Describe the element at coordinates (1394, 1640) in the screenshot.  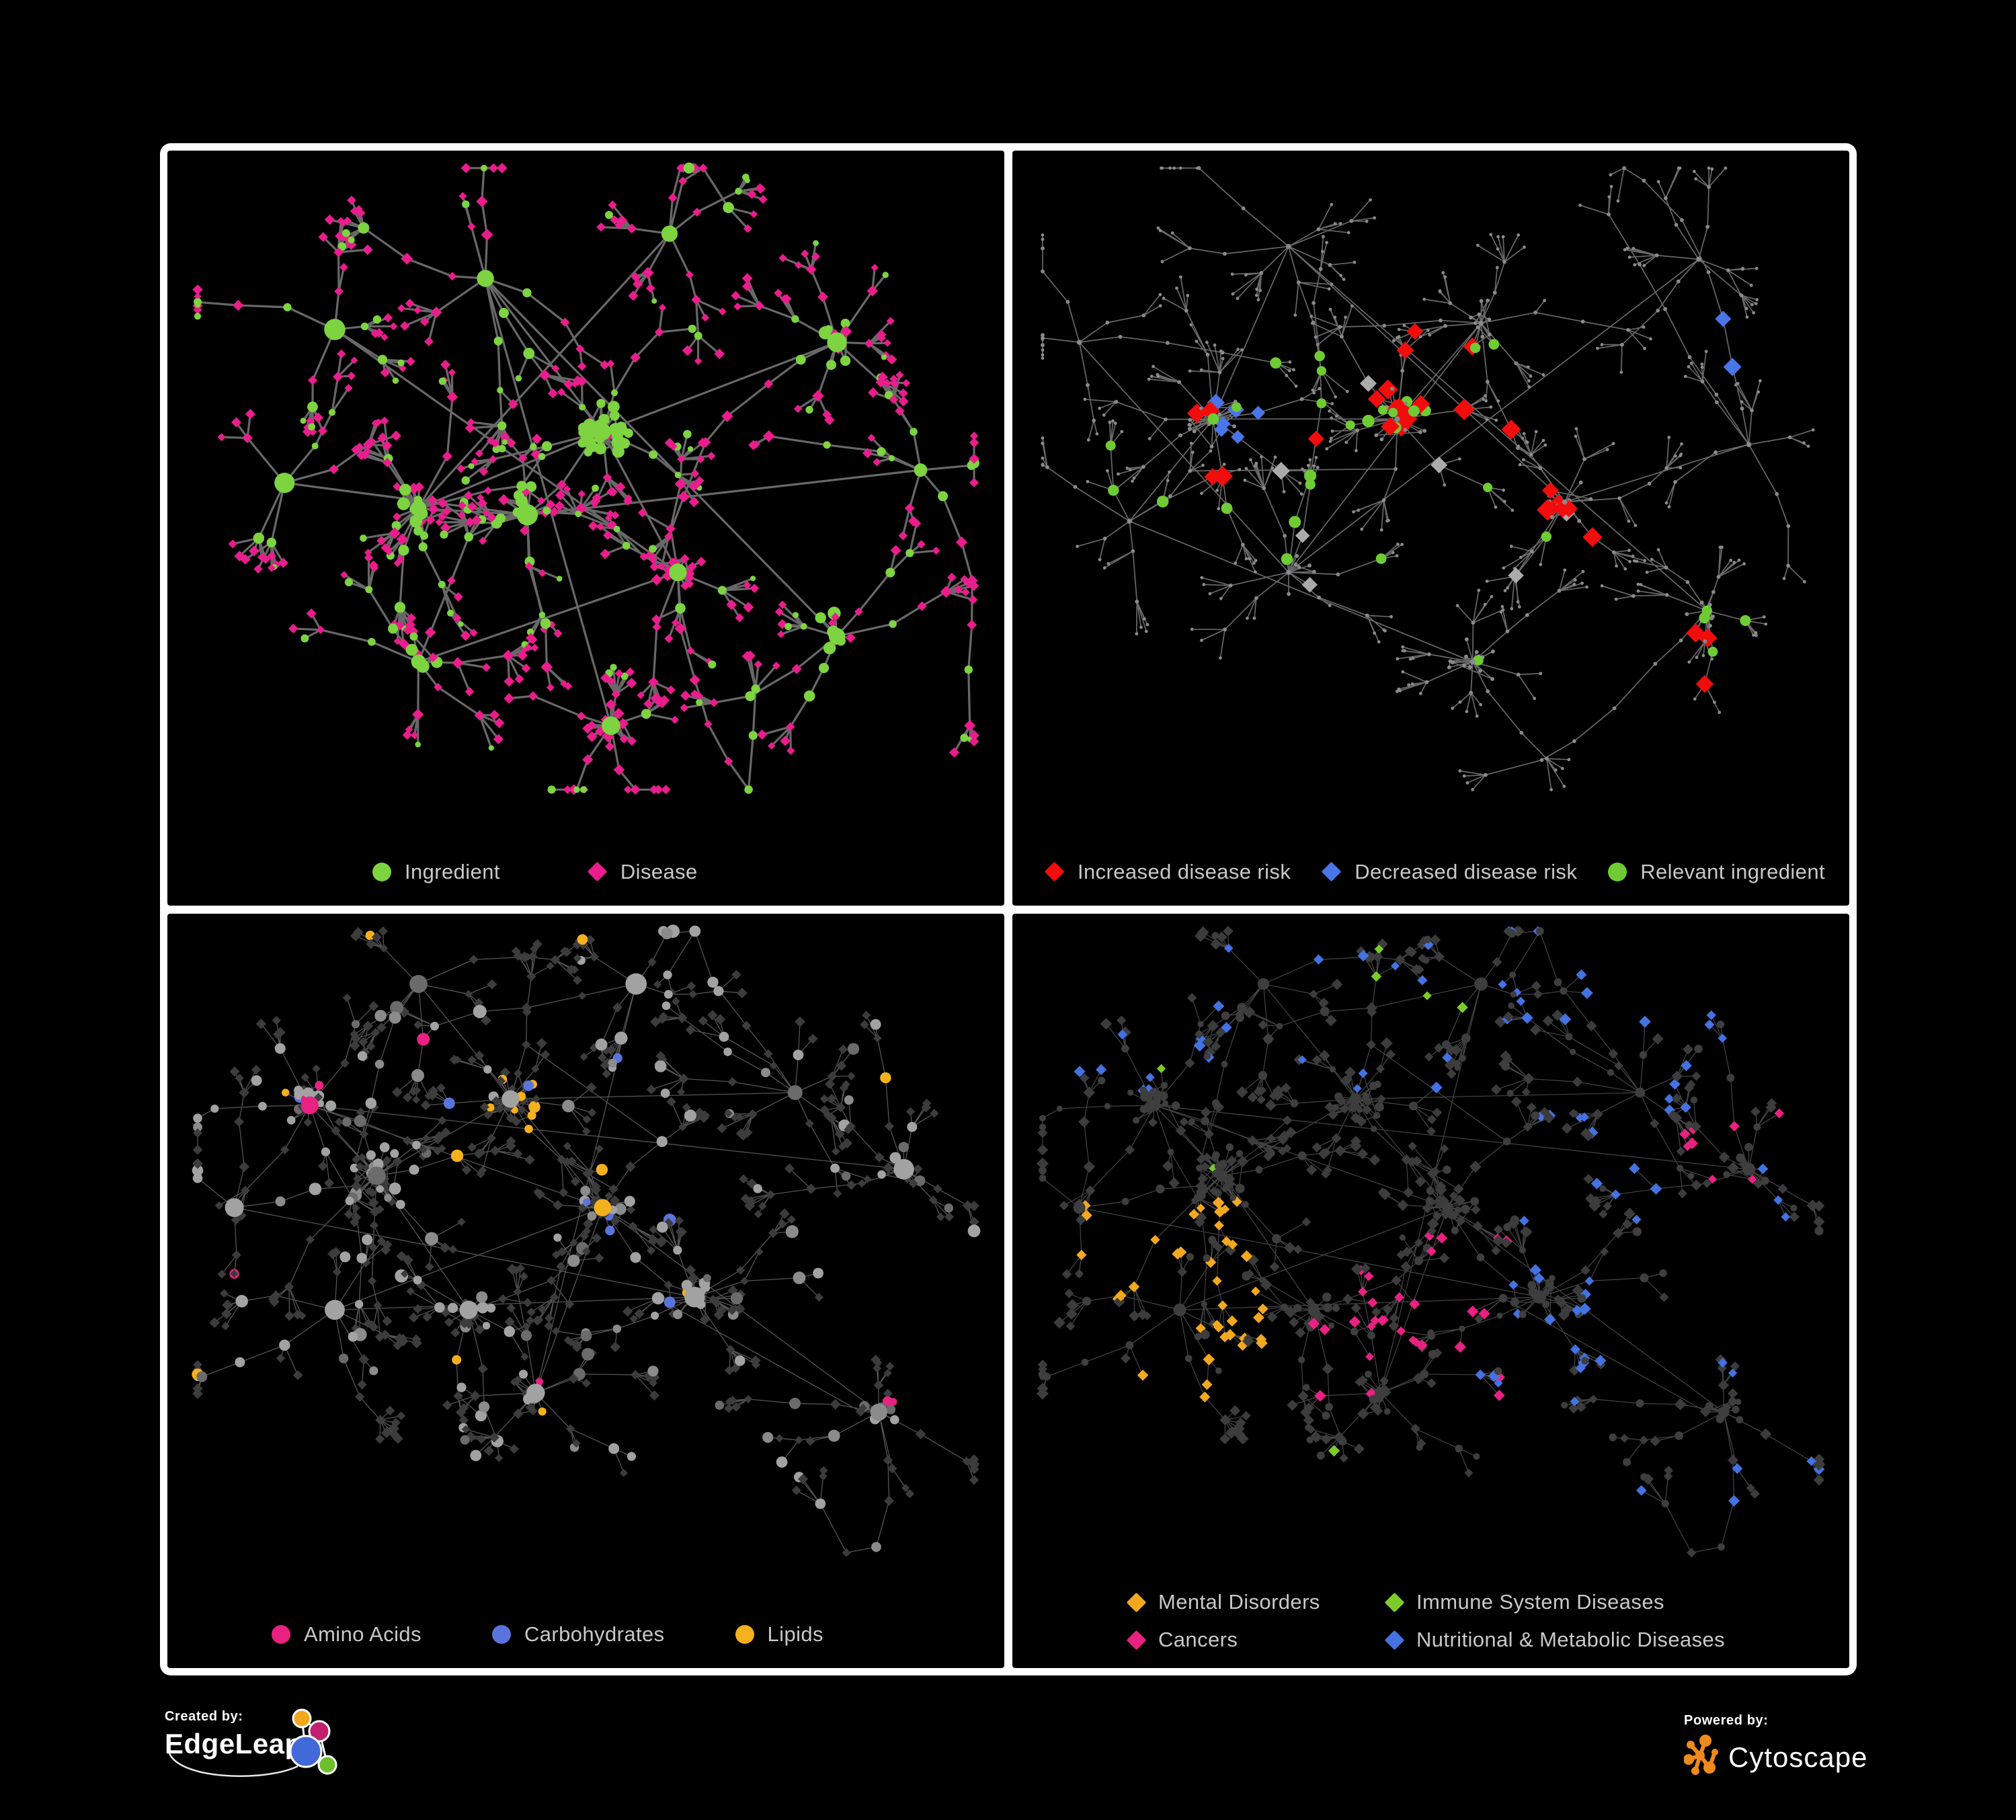
I see `nutritional-metabolic-marker-icon` at that location.